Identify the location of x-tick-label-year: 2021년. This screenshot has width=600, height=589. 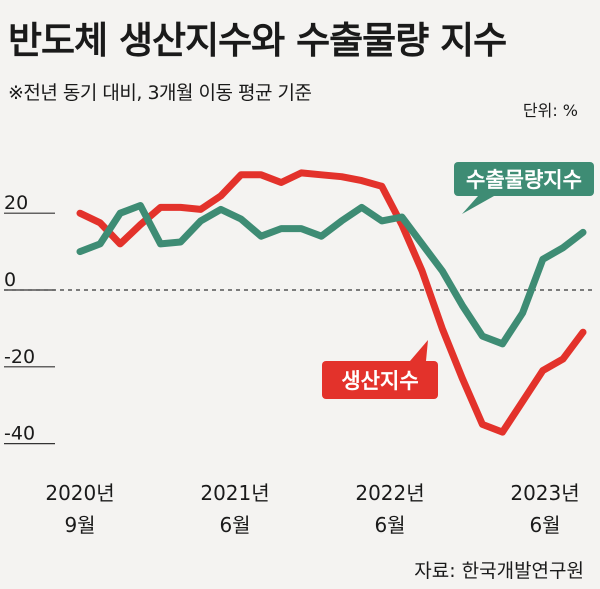
(234, 493).